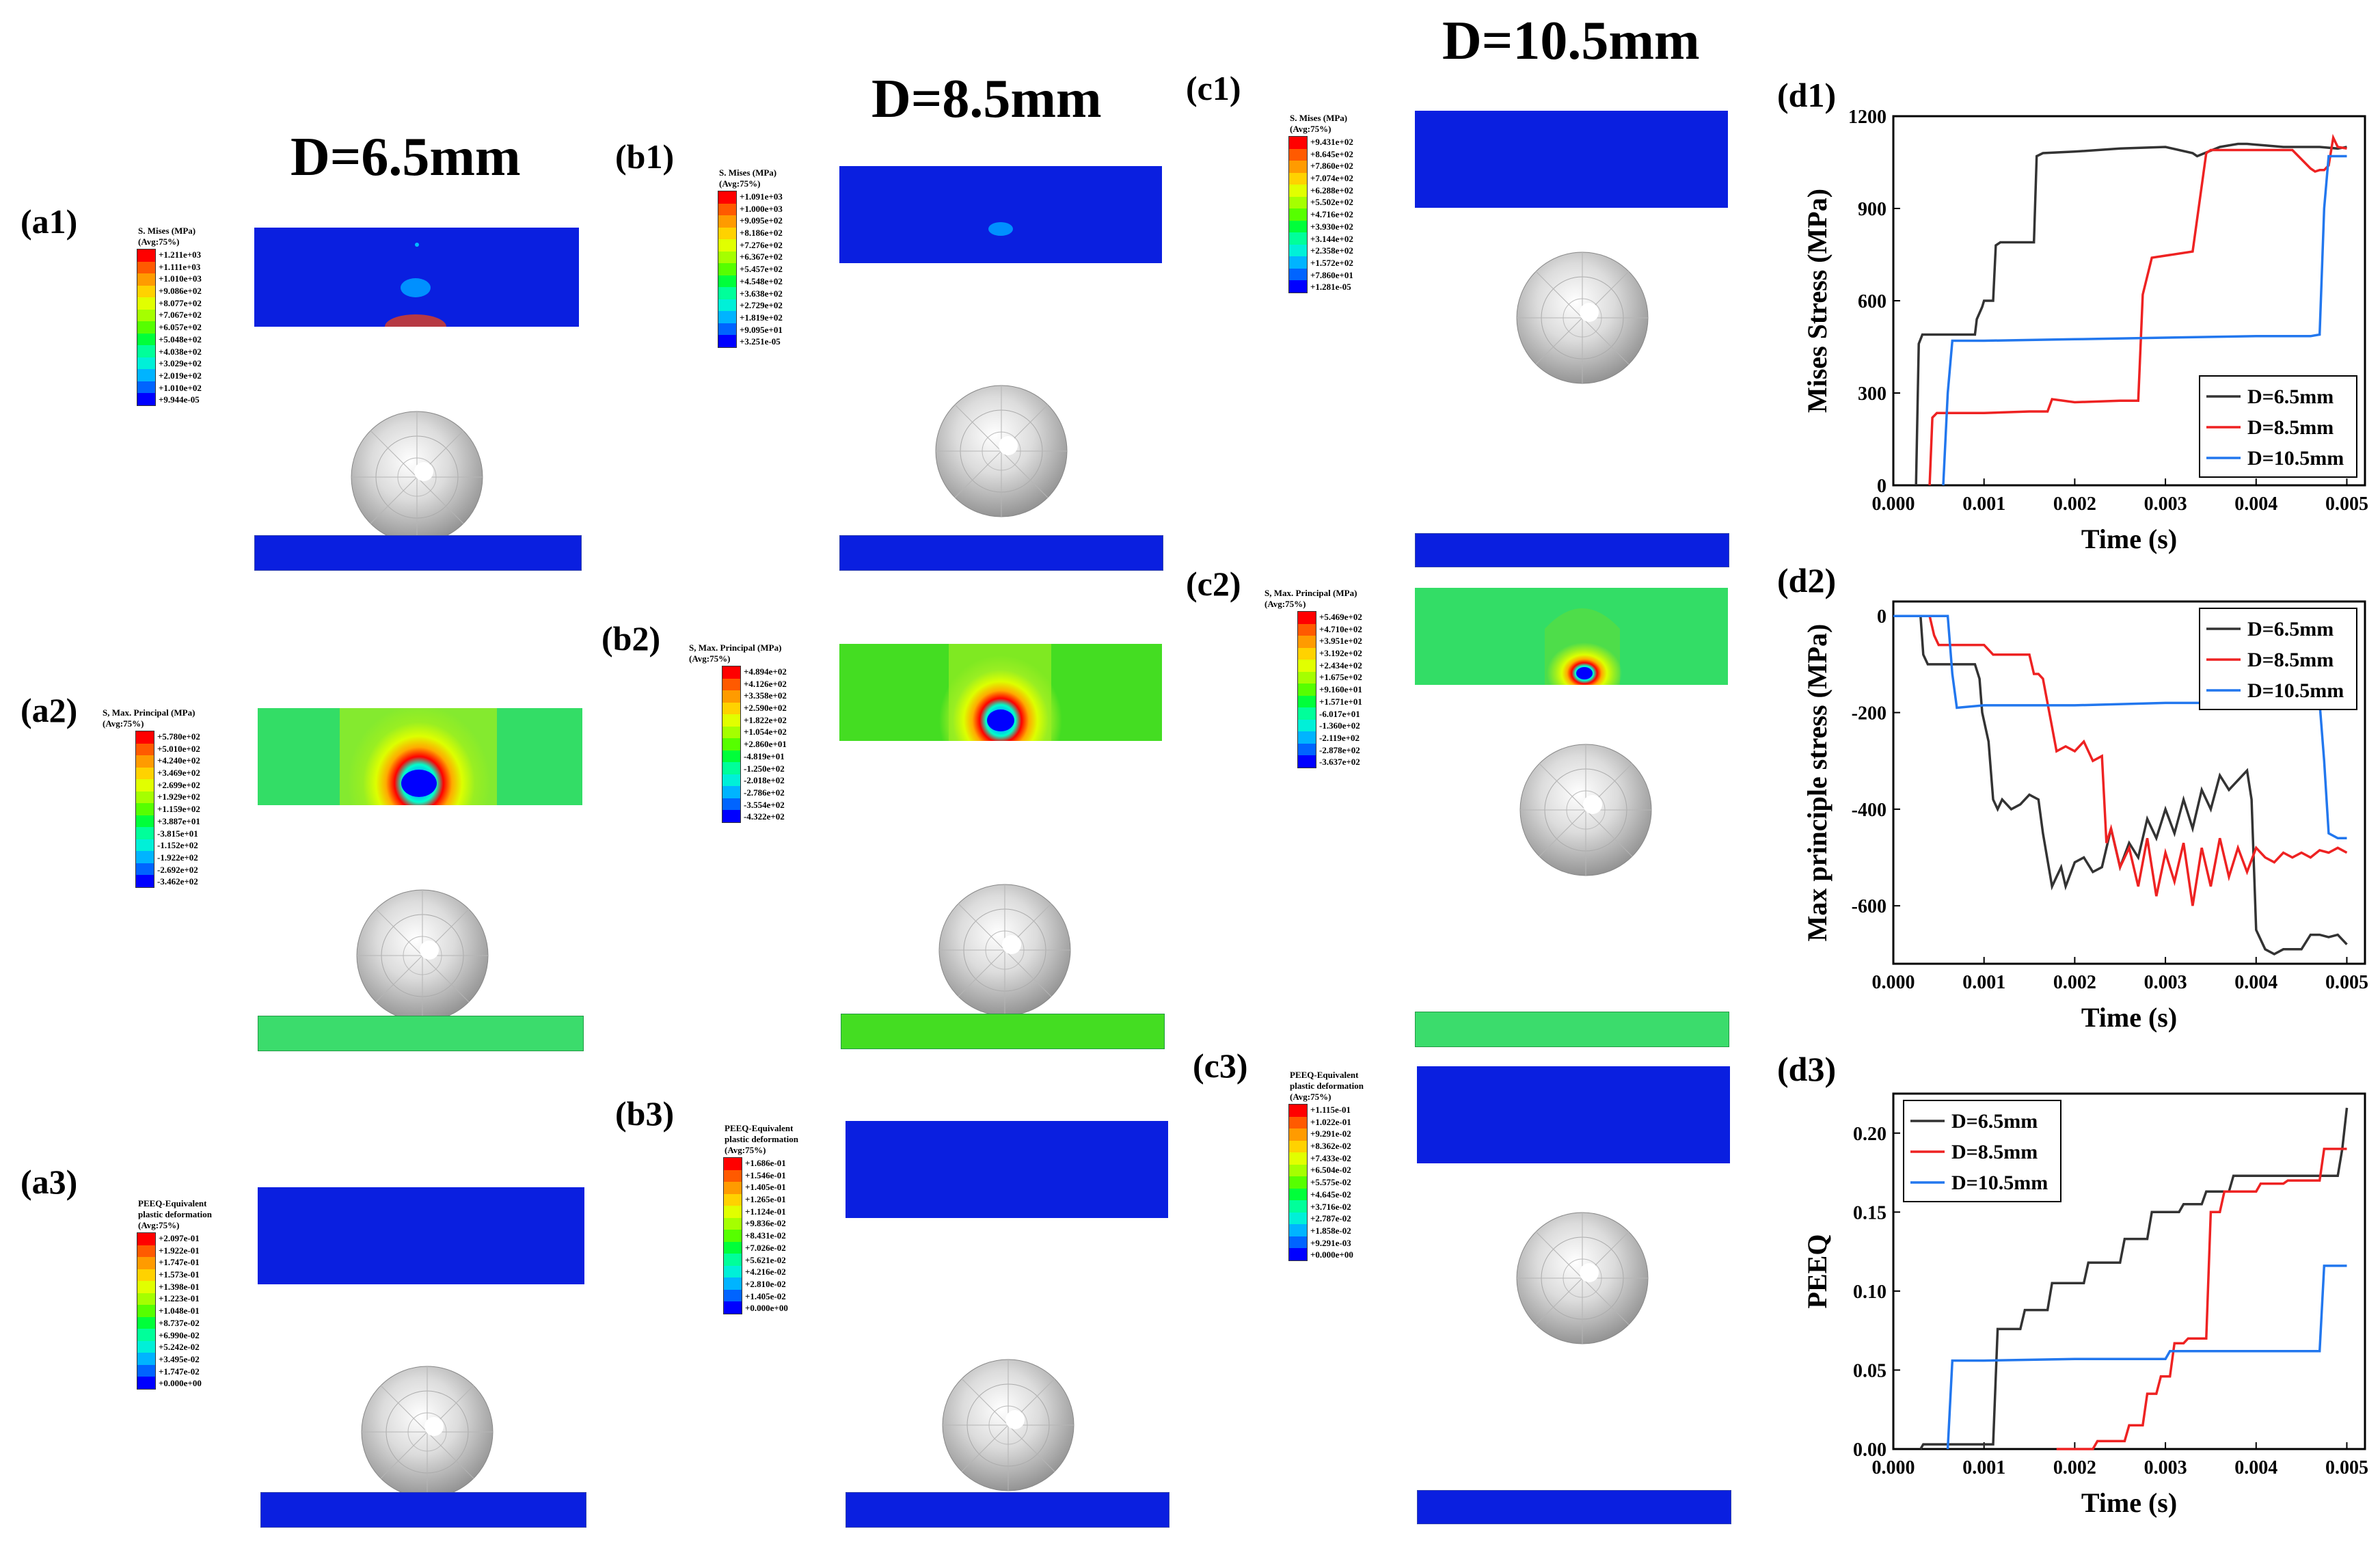  What do you see at coordinates (738, 653) in the screenshot?
I see `legend-title-b2: S, Max. Principal (MPa) (Avg:75%)` at bounding box center [738, 653].